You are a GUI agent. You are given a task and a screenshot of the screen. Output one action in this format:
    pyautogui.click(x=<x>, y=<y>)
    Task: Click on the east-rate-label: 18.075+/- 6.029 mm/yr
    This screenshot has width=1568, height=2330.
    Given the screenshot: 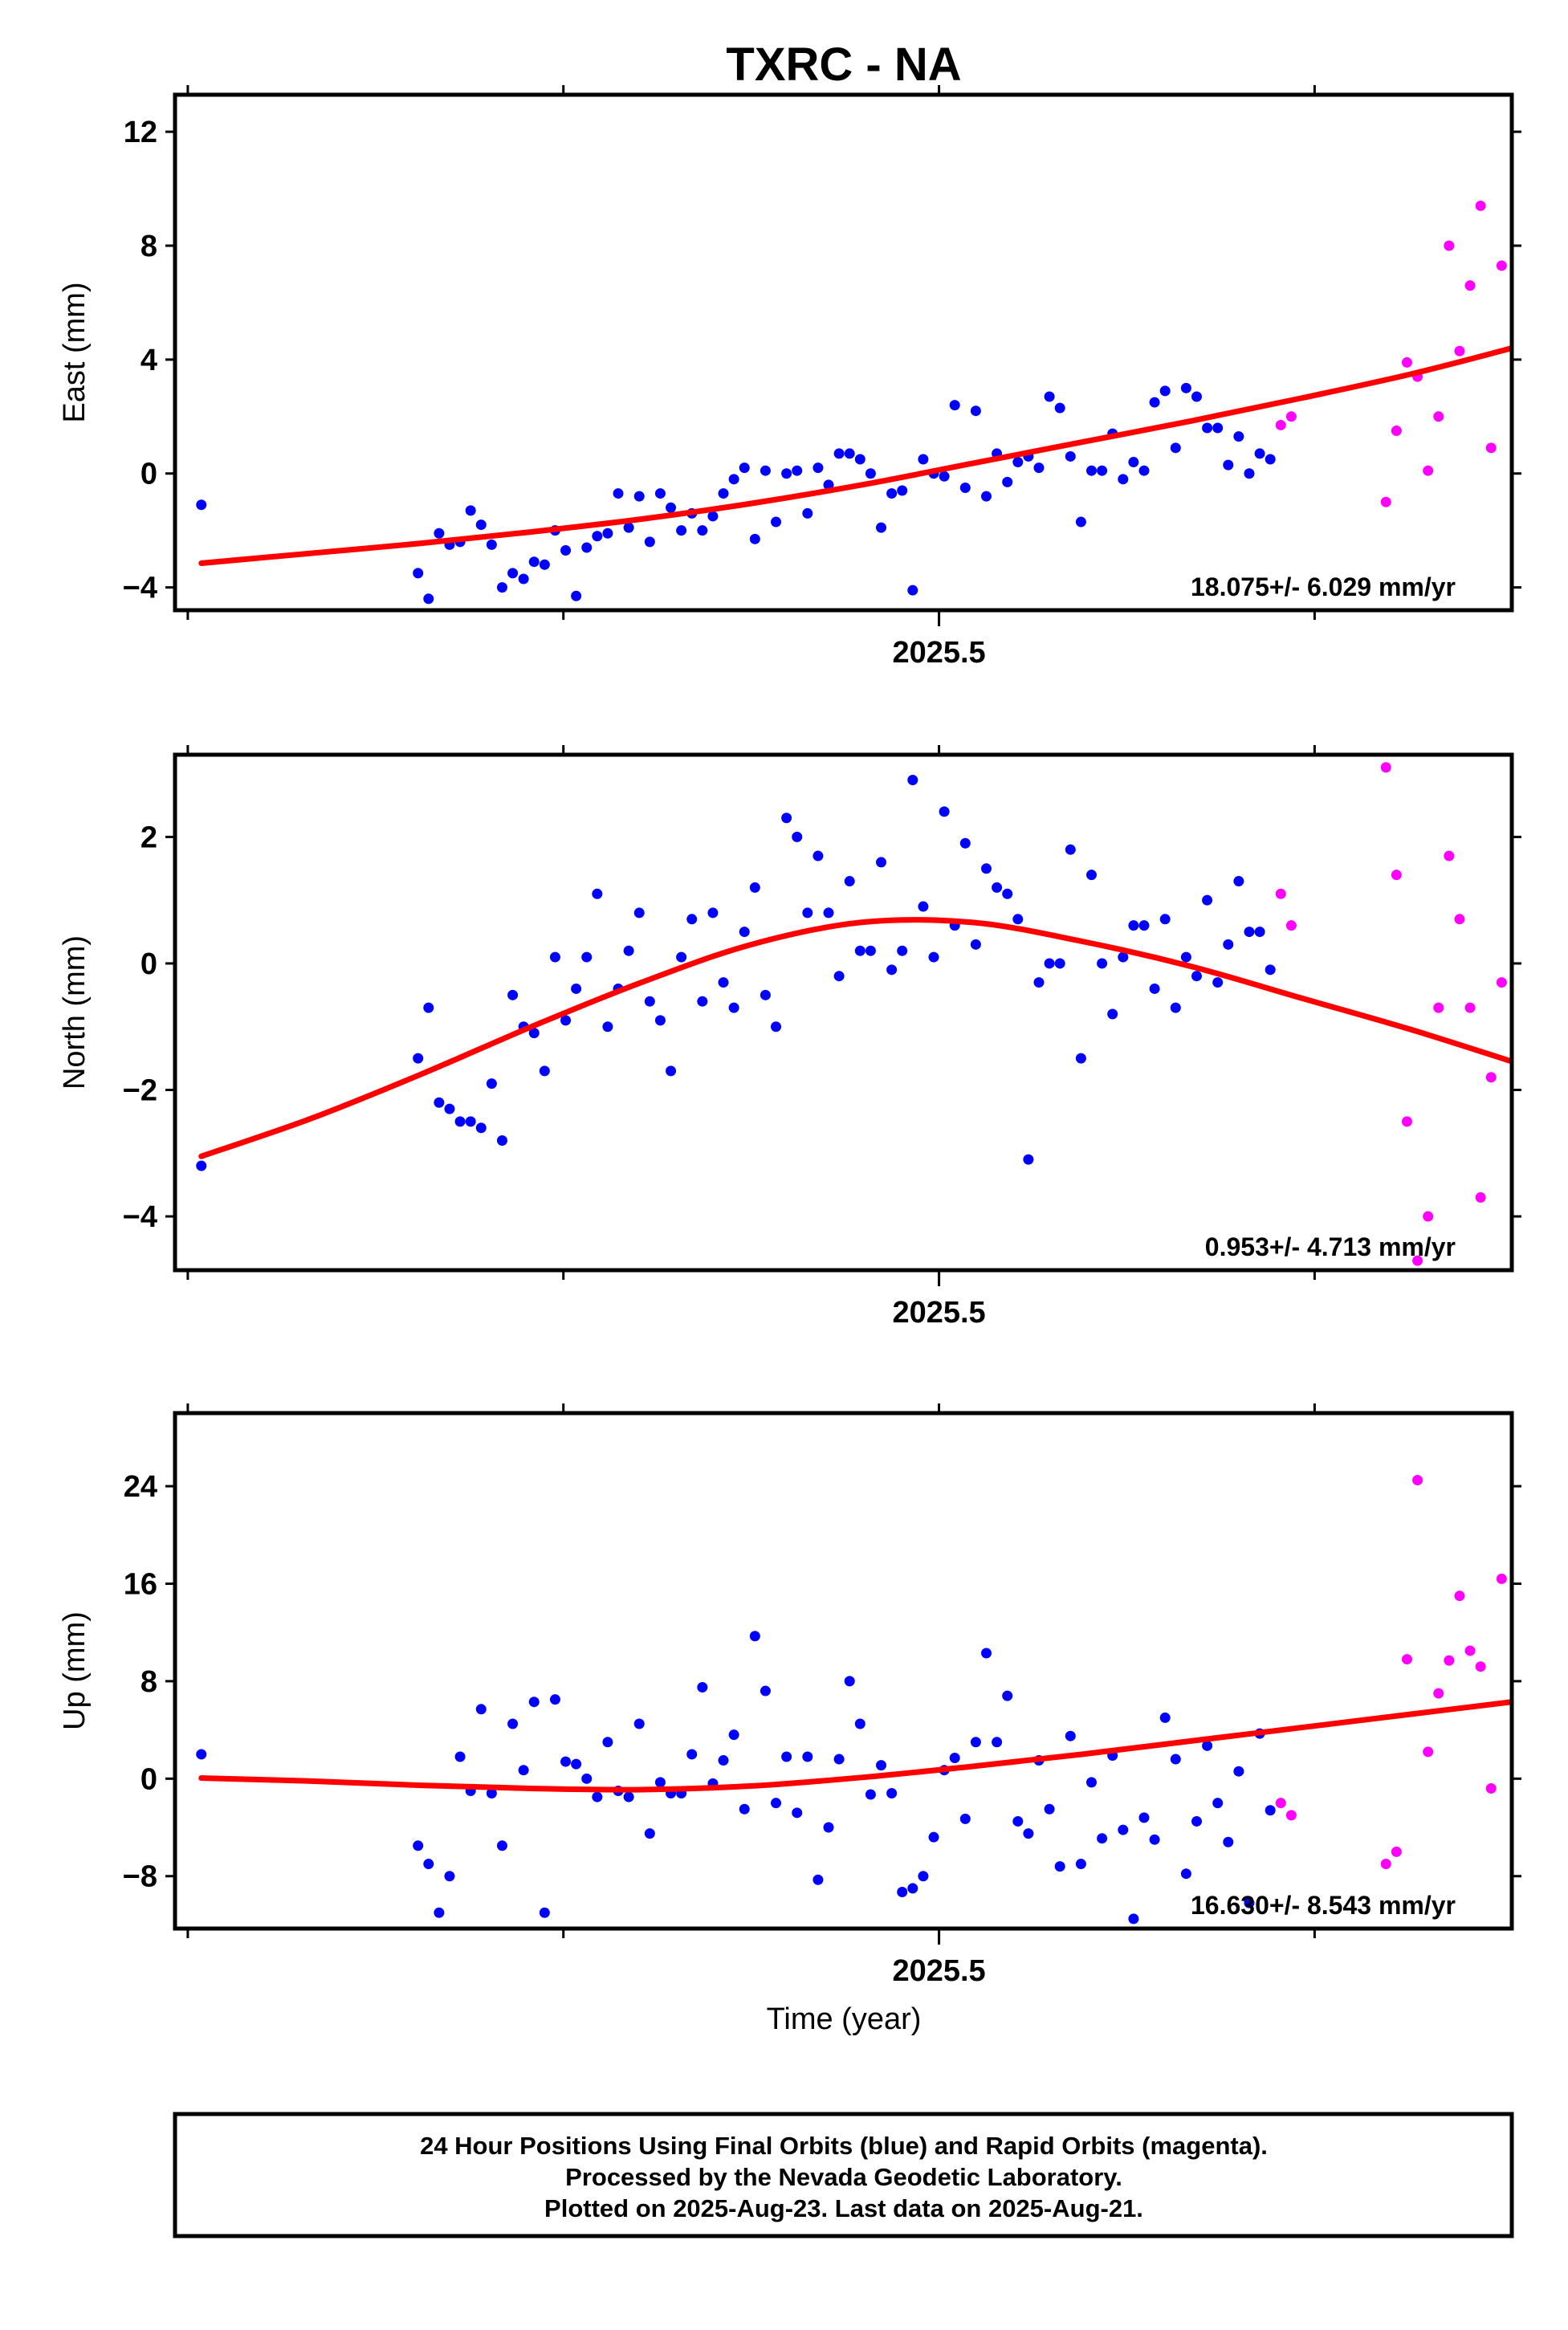 What is the action you would take?
    pyautogui.click(x=1323, y=586)
    